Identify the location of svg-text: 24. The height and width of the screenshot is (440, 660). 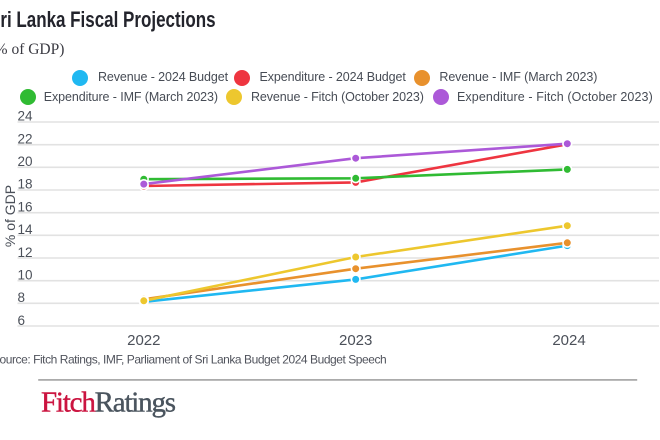
(26, 116).